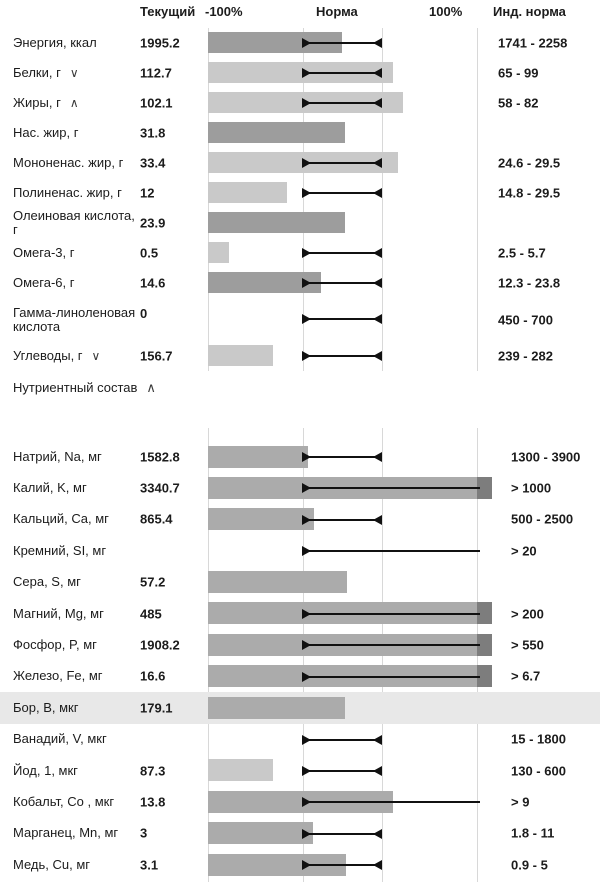 The width and height of the screenshot is (600, 882). Describe the element at coordinates (300, 708) in the screenshot. I see `nutrient-row: Бор, B, мкг 179.1` at that location.